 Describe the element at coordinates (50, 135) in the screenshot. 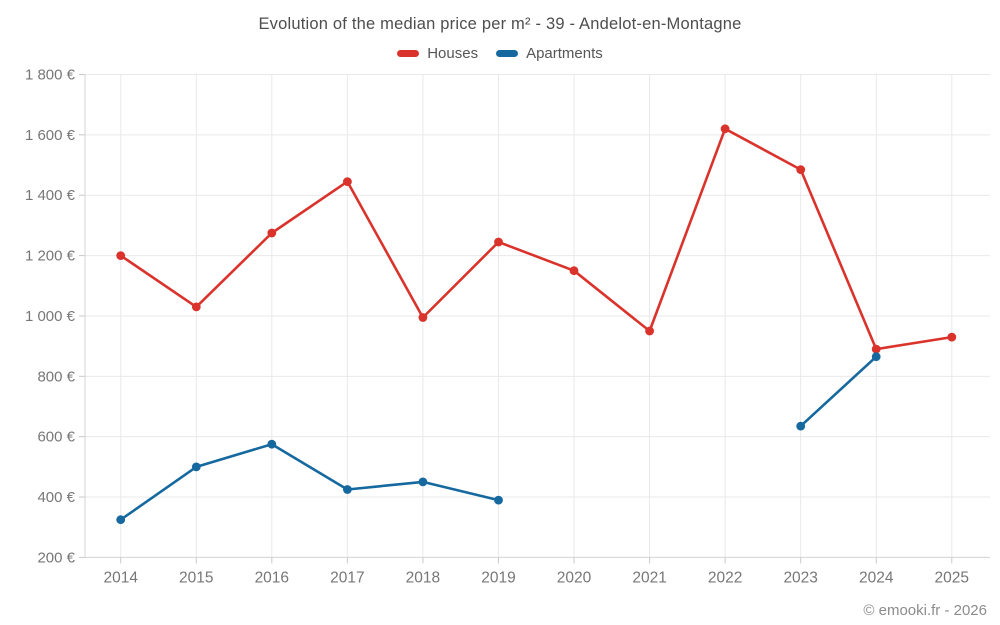

I see `y-axis-label: 1 600 €` at that location.